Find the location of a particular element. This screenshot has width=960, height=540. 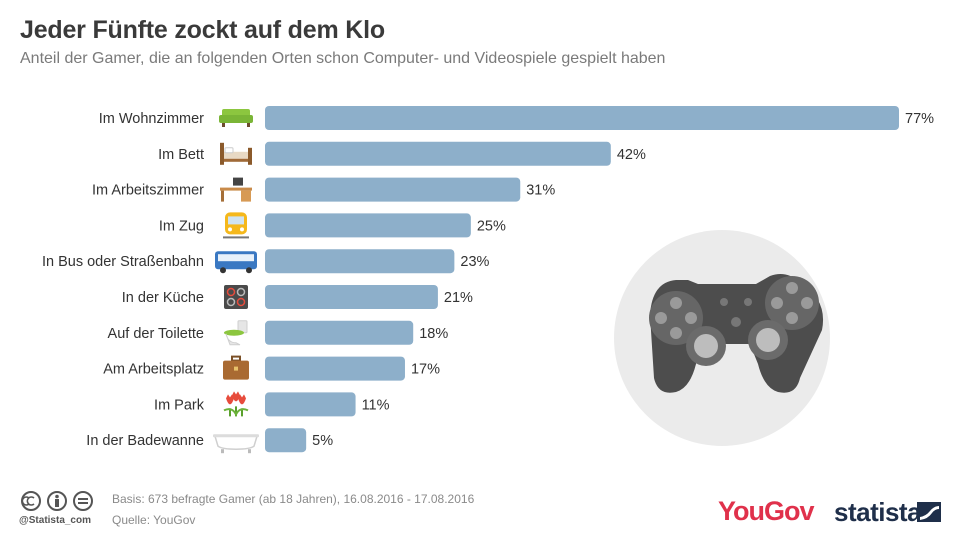

stove-icon is located at coordinates (236, 297).